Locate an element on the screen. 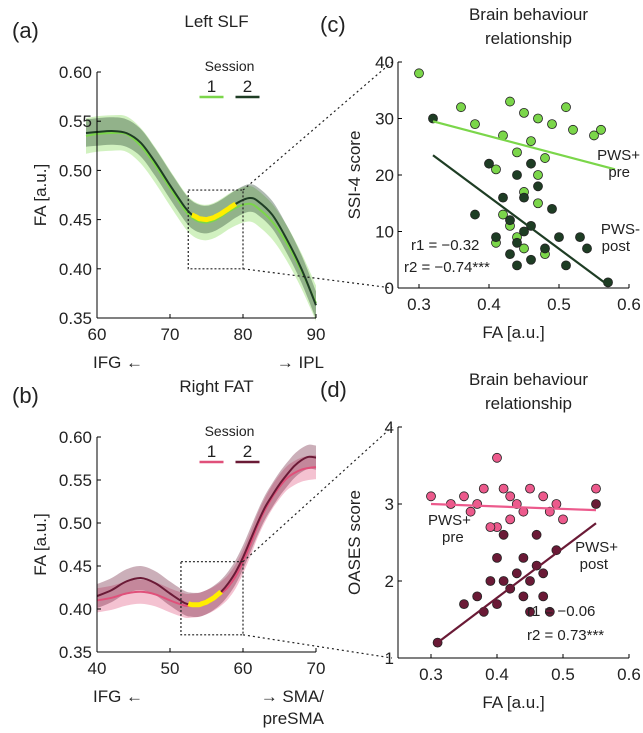  x-direction-left: IFG ← is located at coordinates (118, 696).